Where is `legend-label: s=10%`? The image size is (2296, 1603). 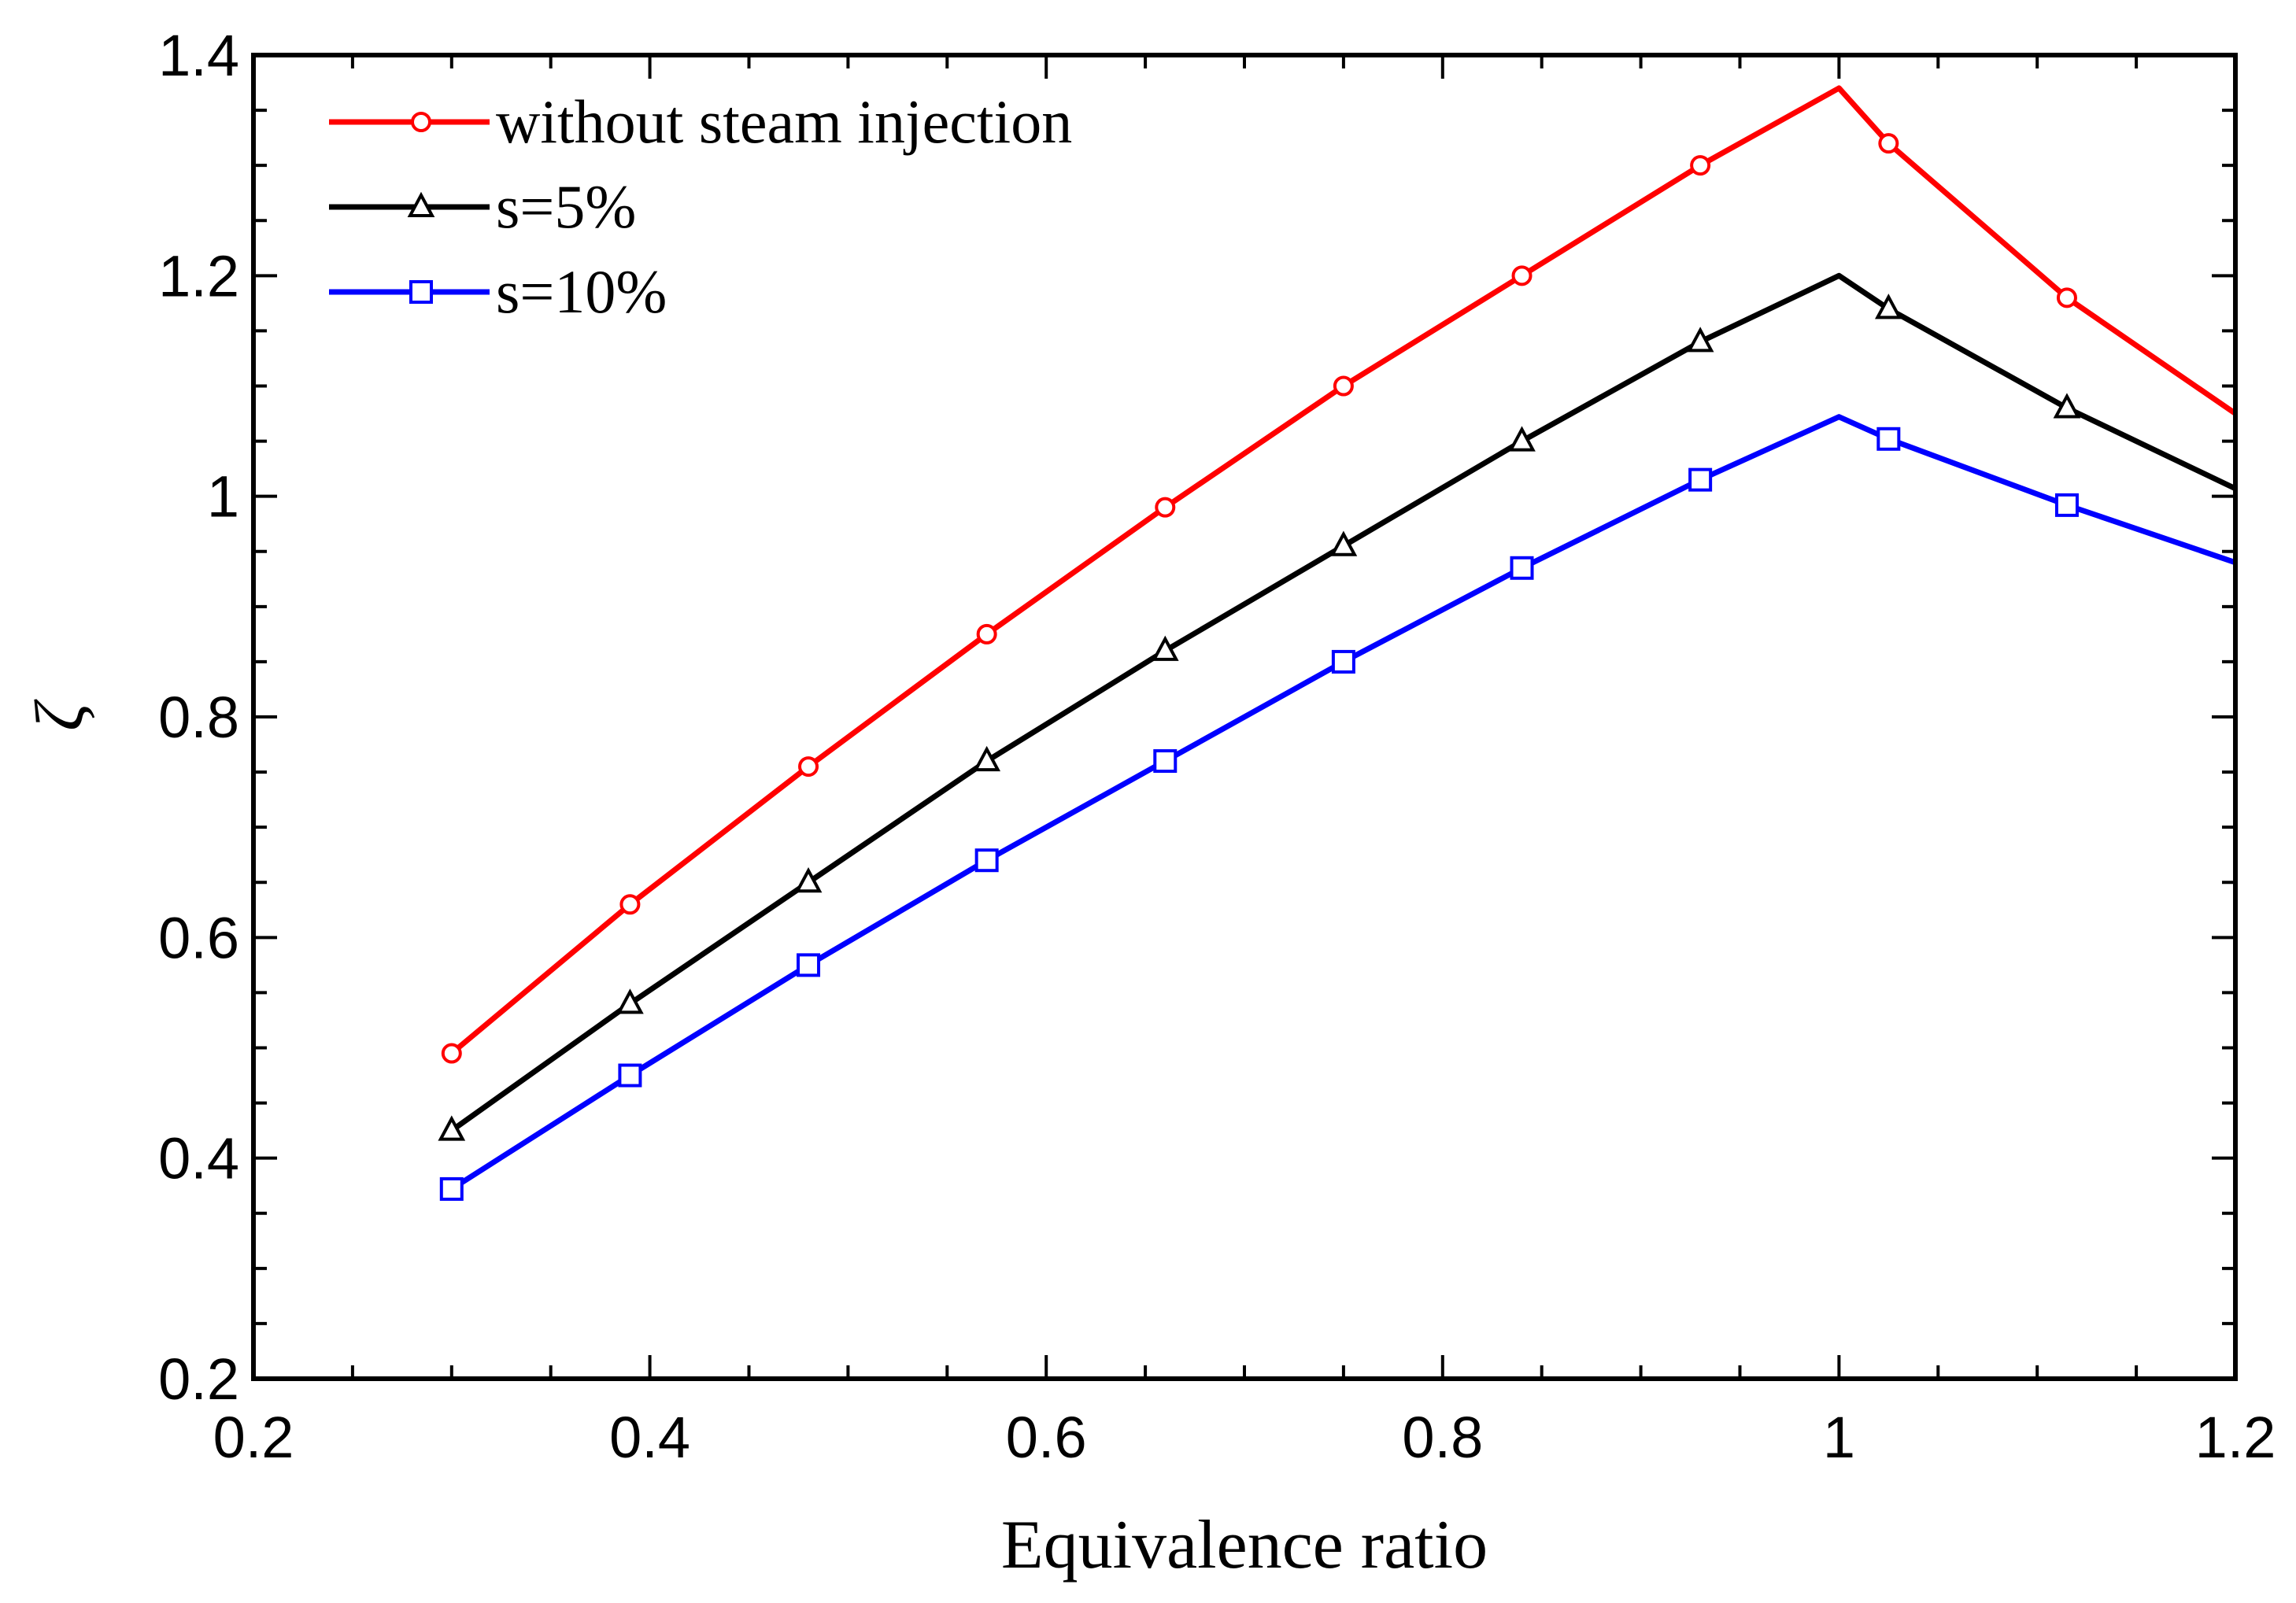 legend-label: s=10% is located at coordinates (581, 291).